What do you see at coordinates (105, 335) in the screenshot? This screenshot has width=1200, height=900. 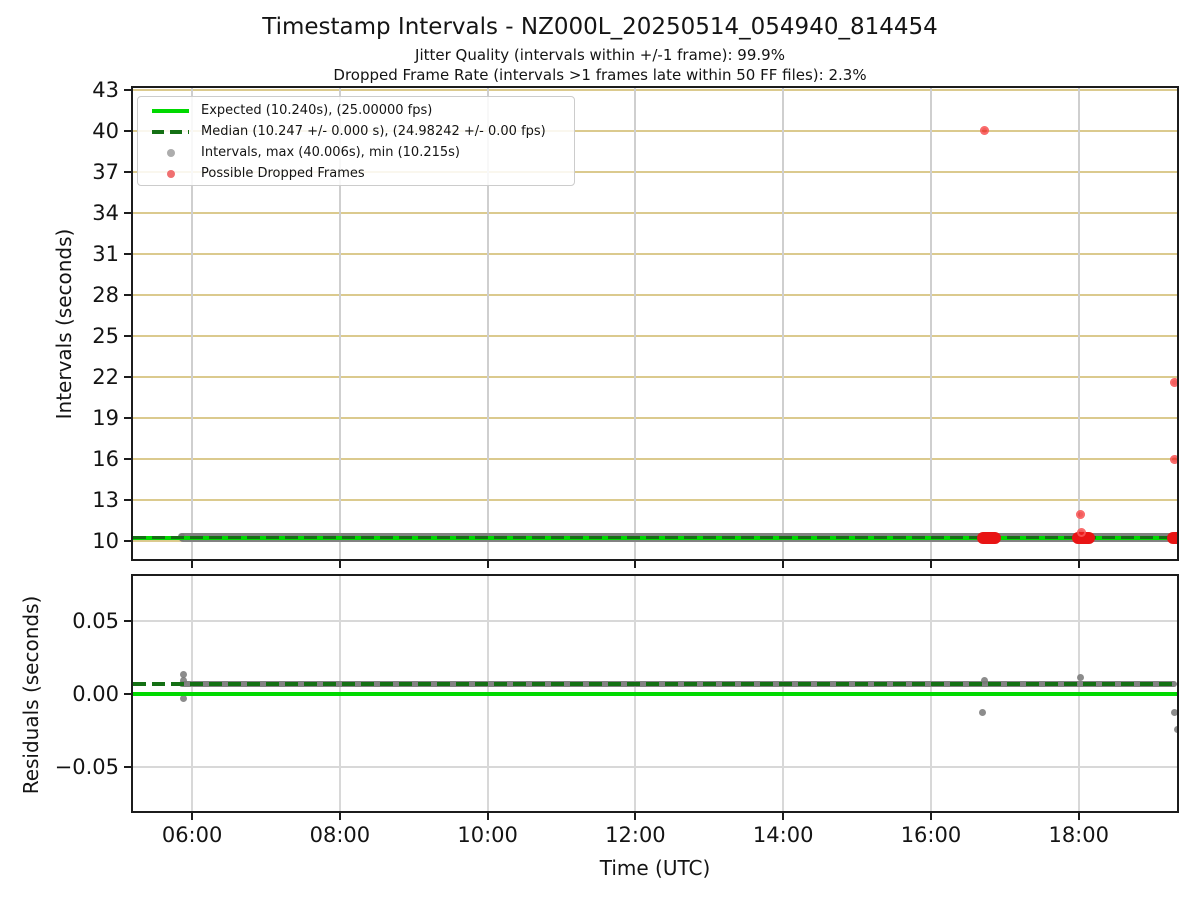 I see `y-tick-label: 25` at bounding box center [105, 335].